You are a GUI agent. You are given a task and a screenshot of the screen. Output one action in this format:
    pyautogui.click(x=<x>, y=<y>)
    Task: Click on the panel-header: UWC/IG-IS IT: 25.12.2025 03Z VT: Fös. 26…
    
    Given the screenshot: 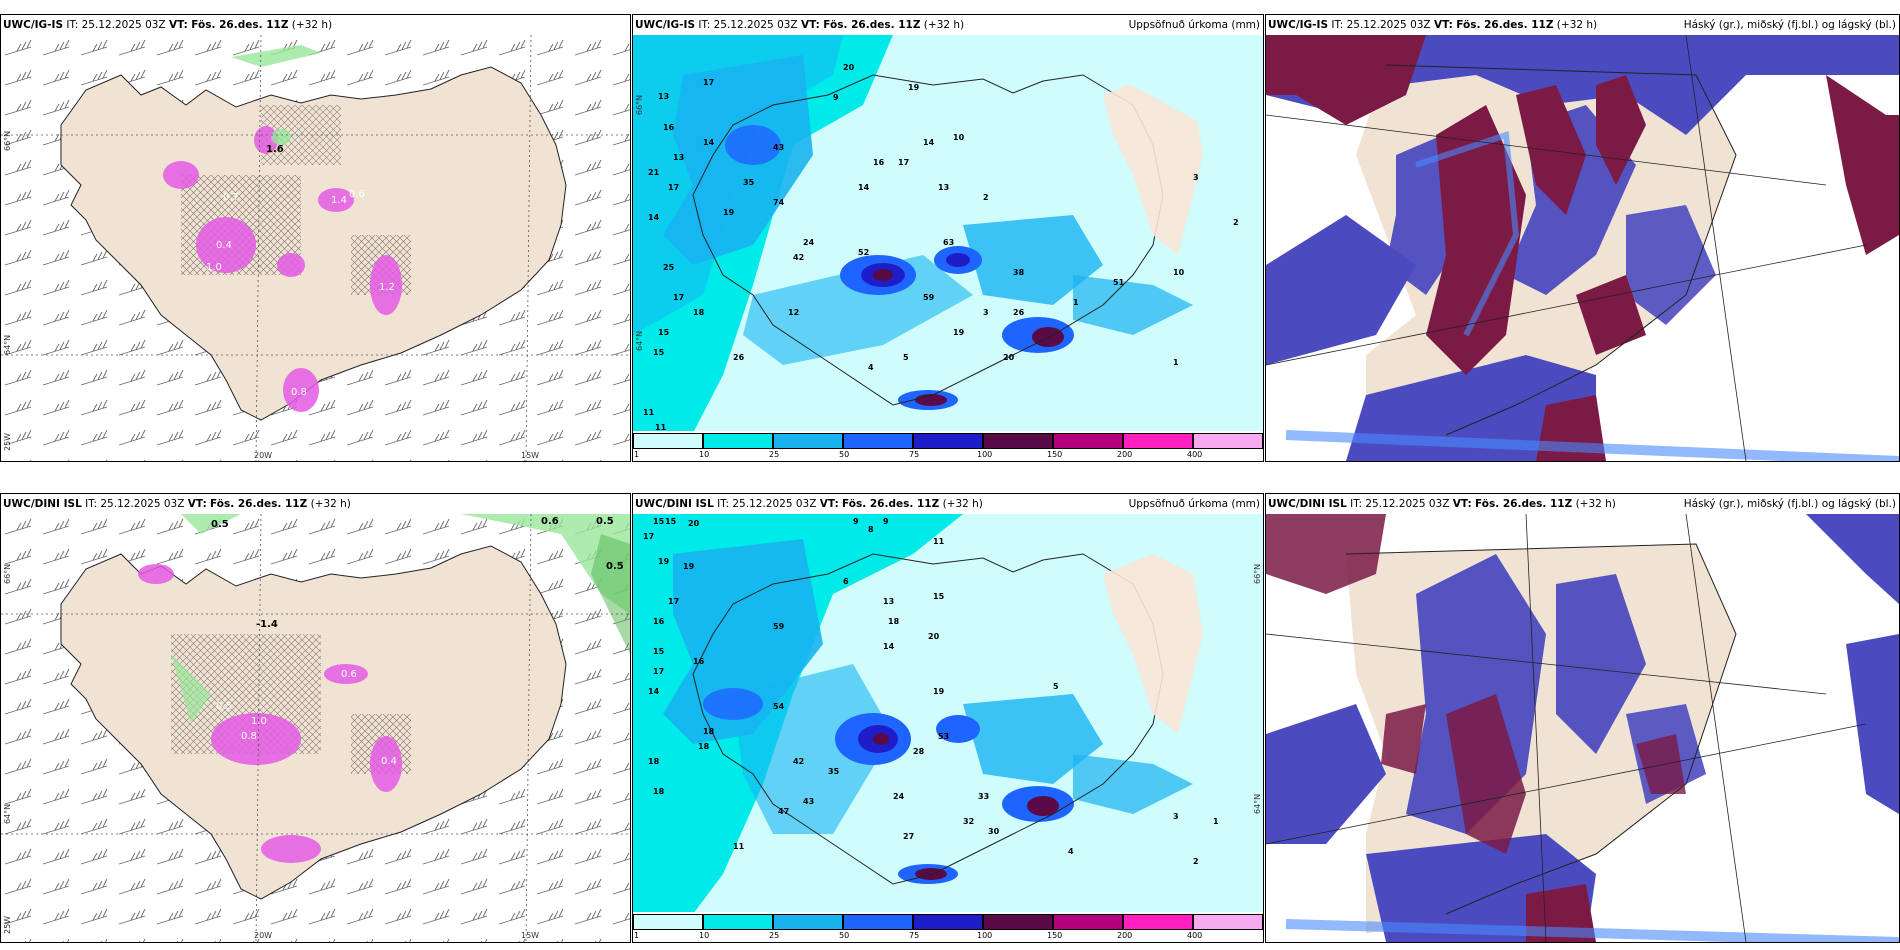 What is the action you would take?
    pyautogui.click(x=315, y=25)
    